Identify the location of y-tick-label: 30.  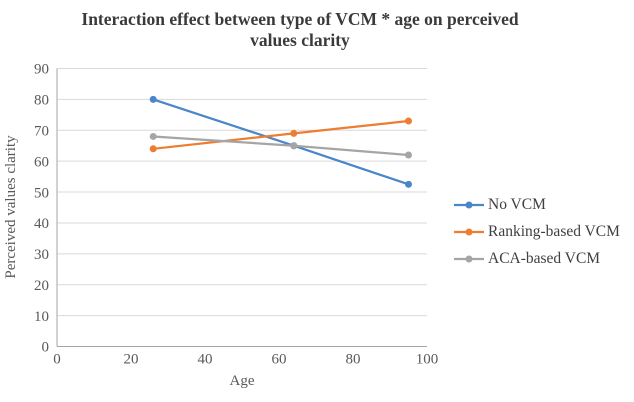
(41, 255).